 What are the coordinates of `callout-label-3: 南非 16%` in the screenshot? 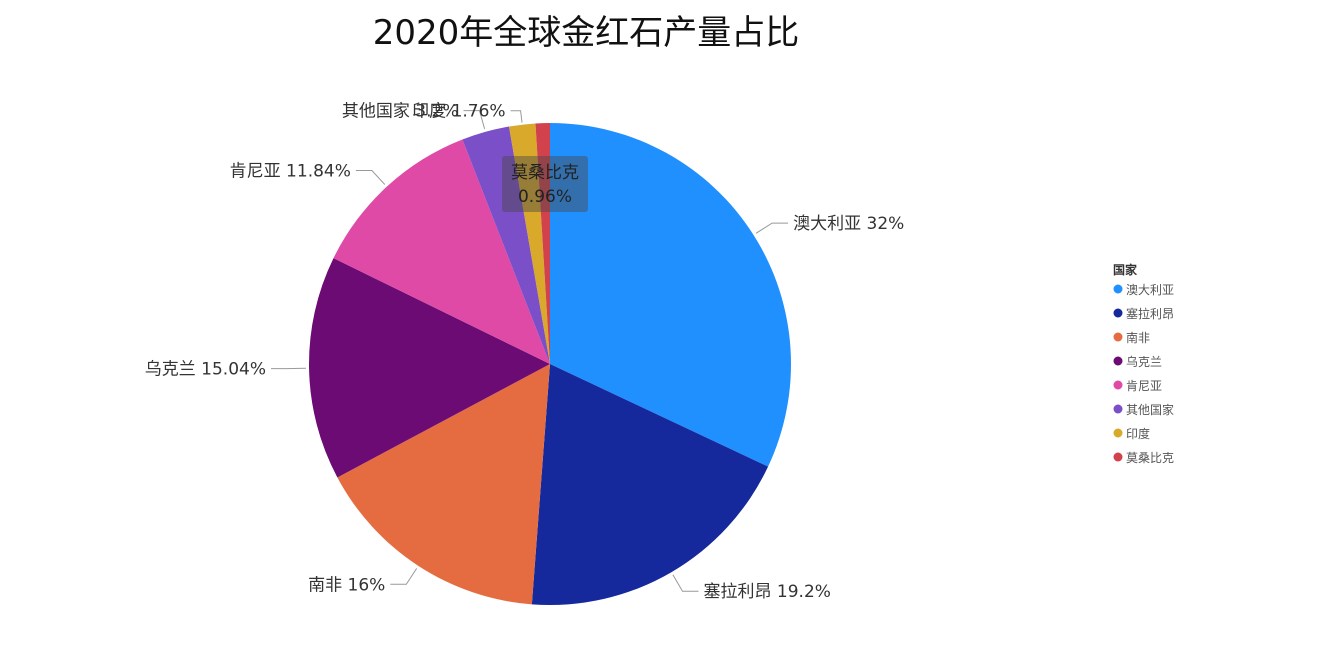 It's located at (346, 585).